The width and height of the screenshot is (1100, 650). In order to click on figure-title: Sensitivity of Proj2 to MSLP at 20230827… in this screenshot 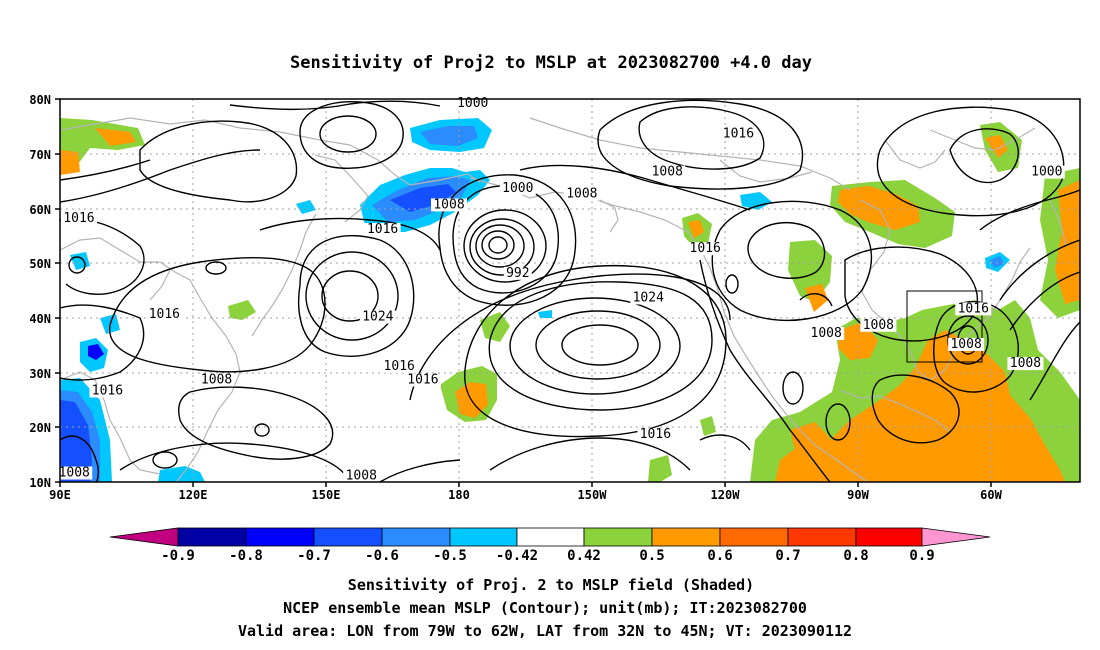, I will do `click(551, 63)`.